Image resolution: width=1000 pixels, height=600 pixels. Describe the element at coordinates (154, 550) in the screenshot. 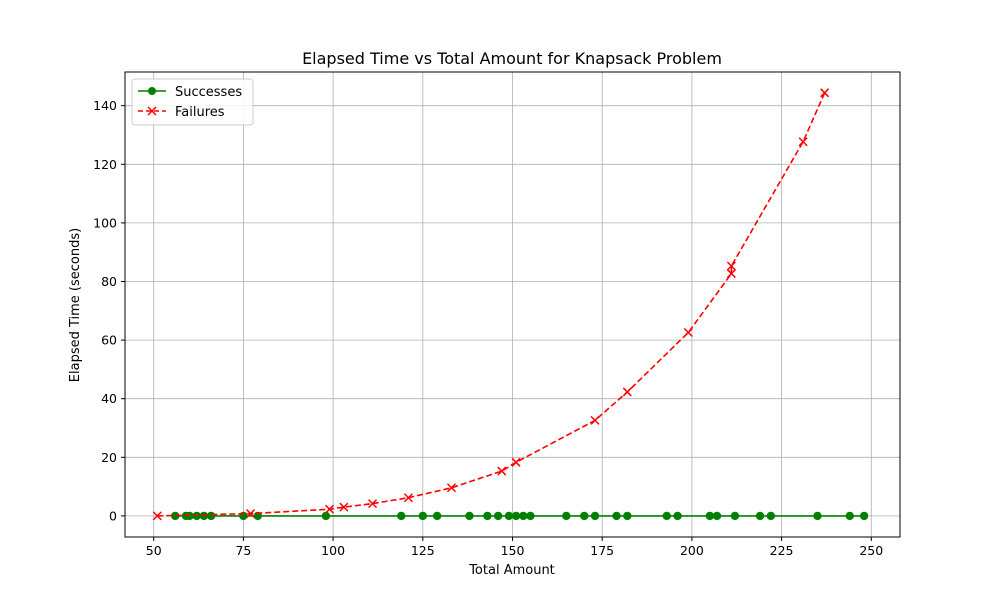

I see `x-tick-label: 50` at that location.